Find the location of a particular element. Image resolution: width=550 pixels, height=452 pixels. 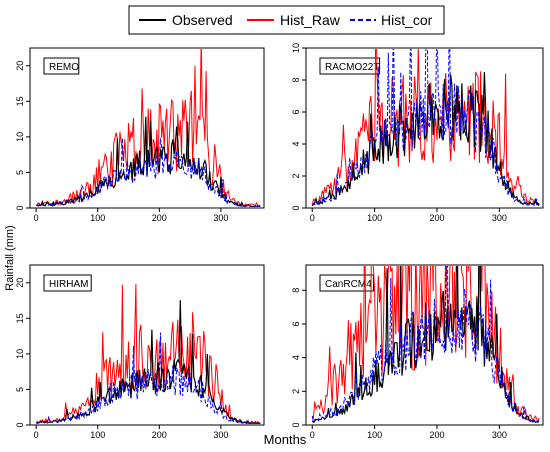

legend: Observed Hist_Raw Hist_cor is located at coordinates (286, 20).